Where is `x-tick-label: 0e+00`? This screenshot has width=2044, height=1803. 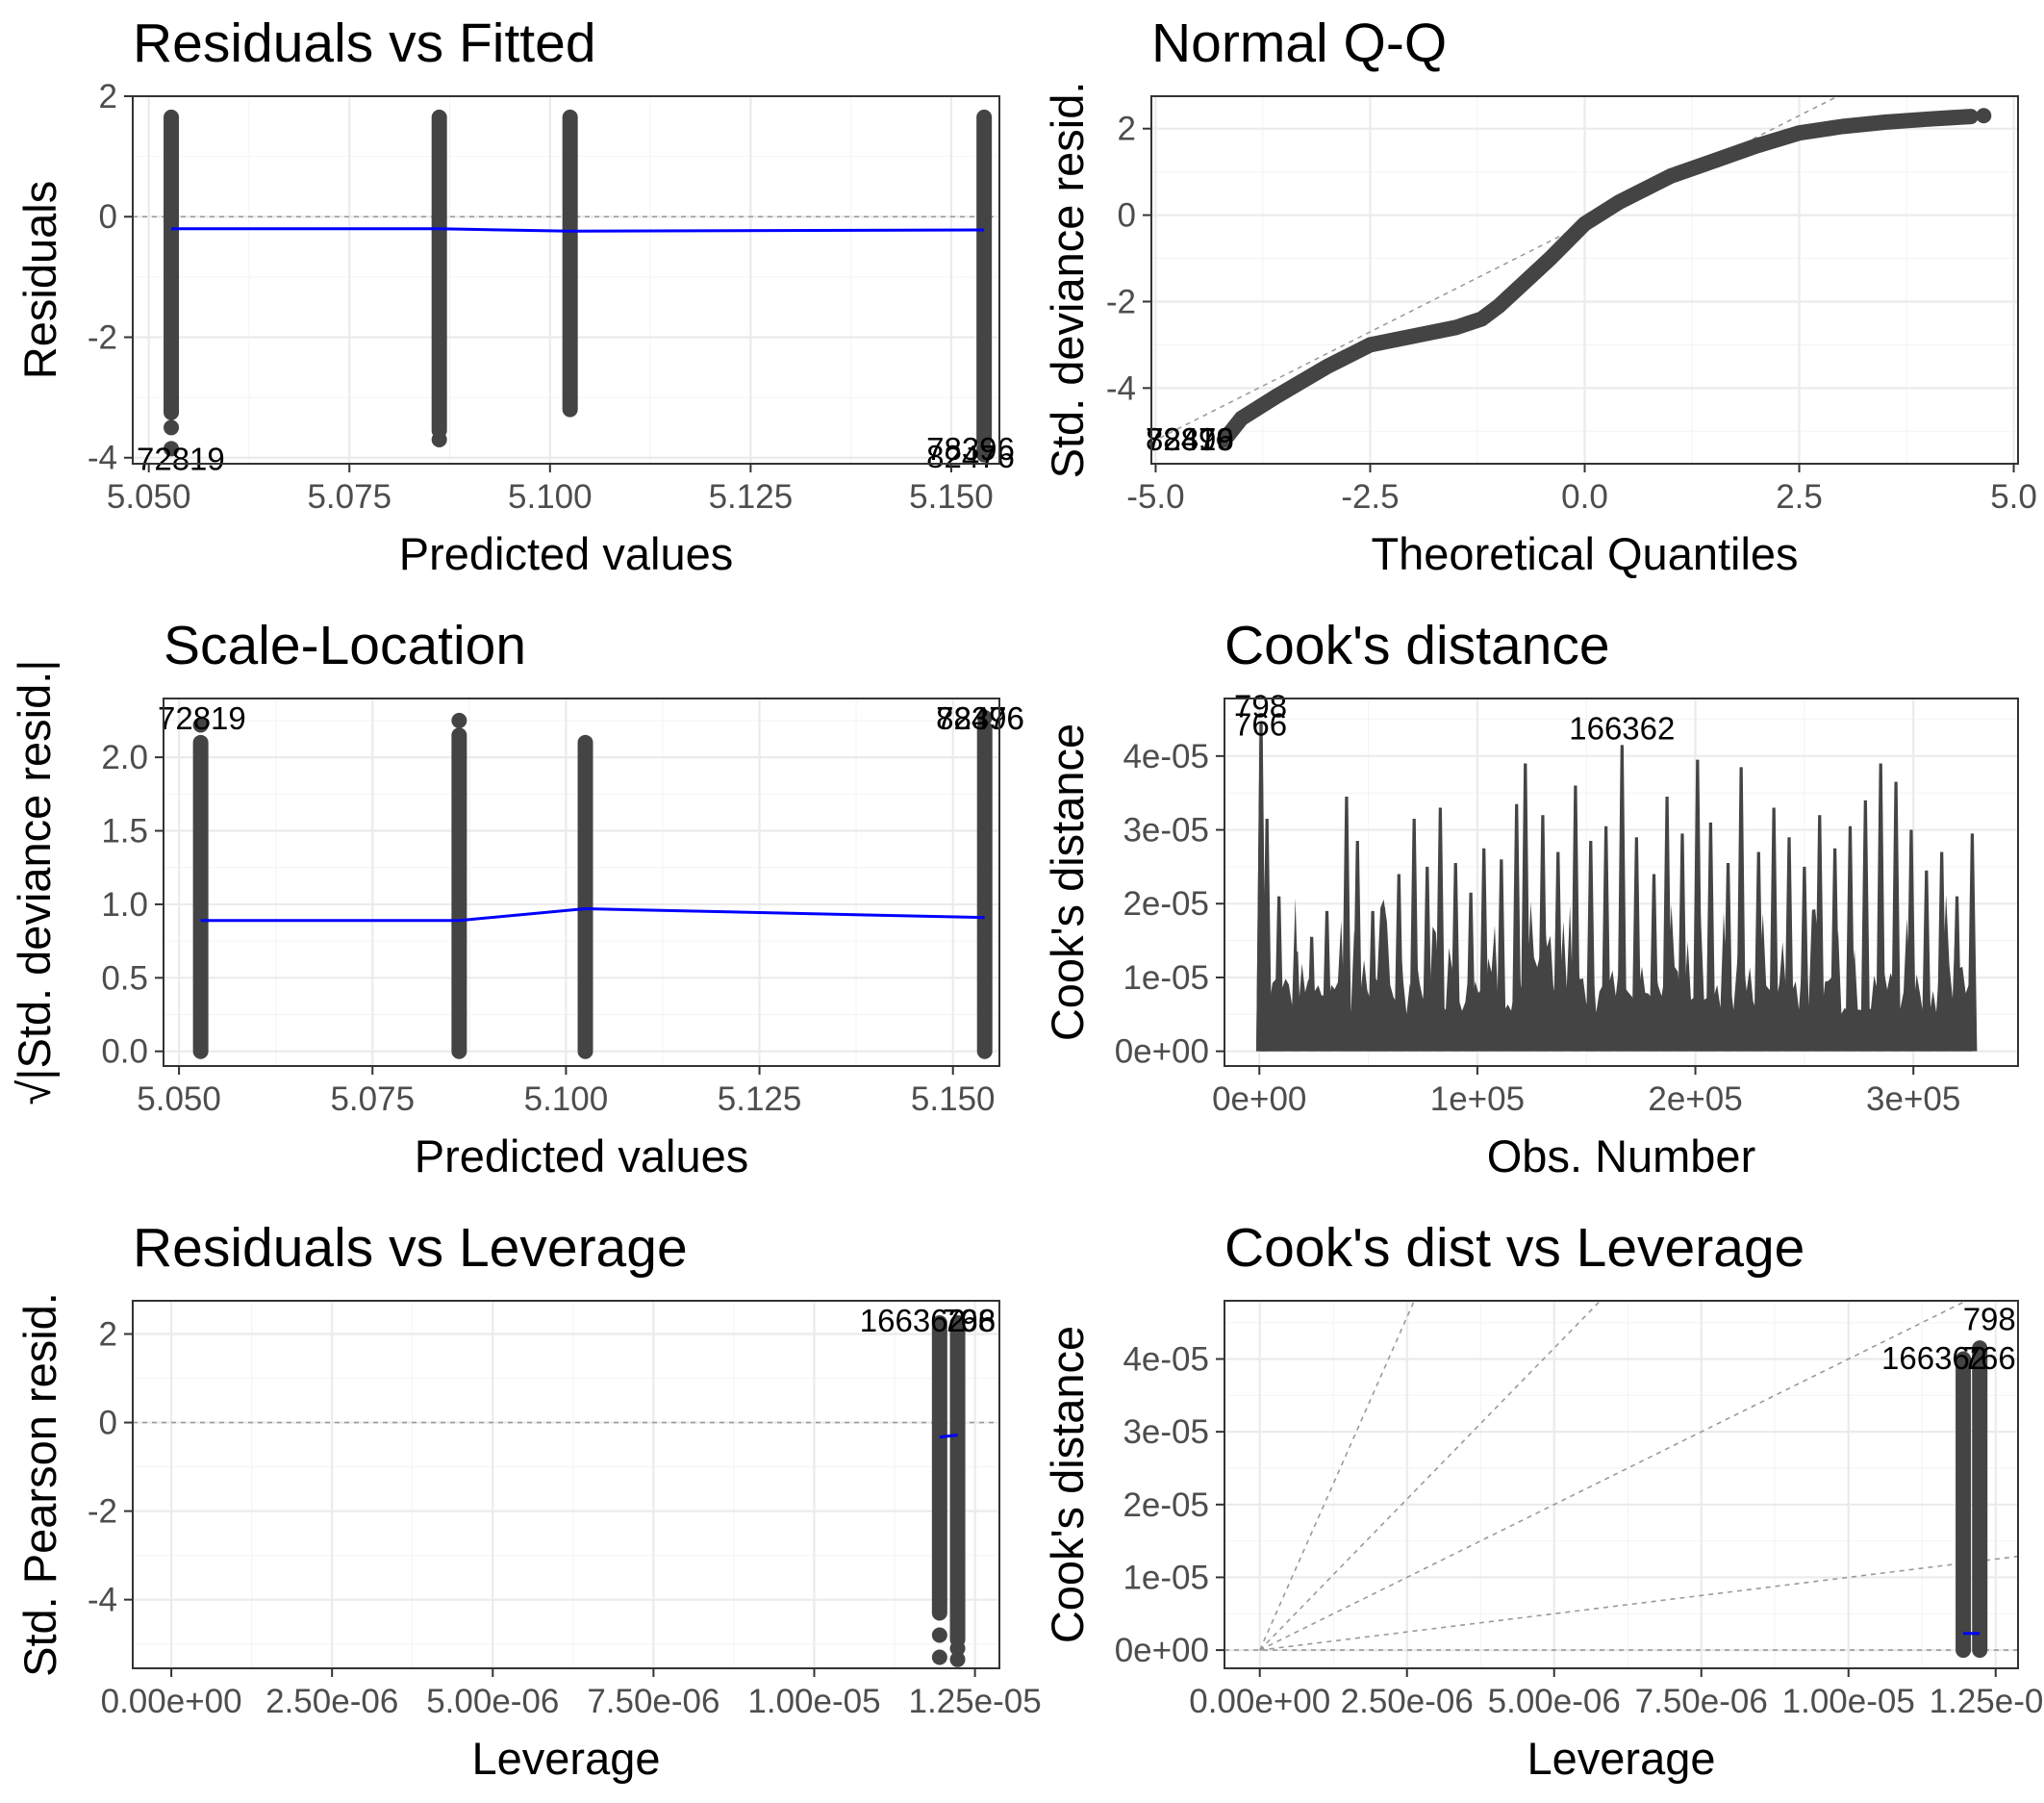 x-tick-label: 0e+00 is located at coordinates (1259, 1099).